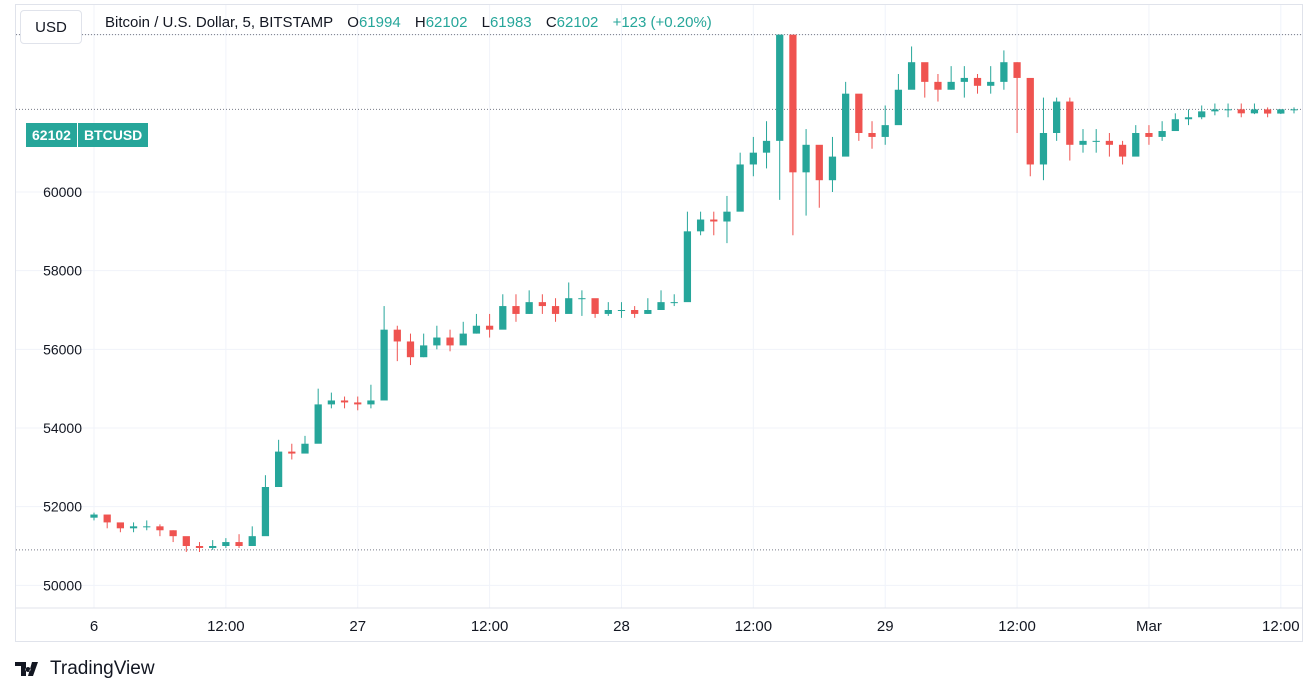  What do you see at coordinates (551, 22) in the screenshot?
I see `close-label: C` at bounding box center [551, 22].